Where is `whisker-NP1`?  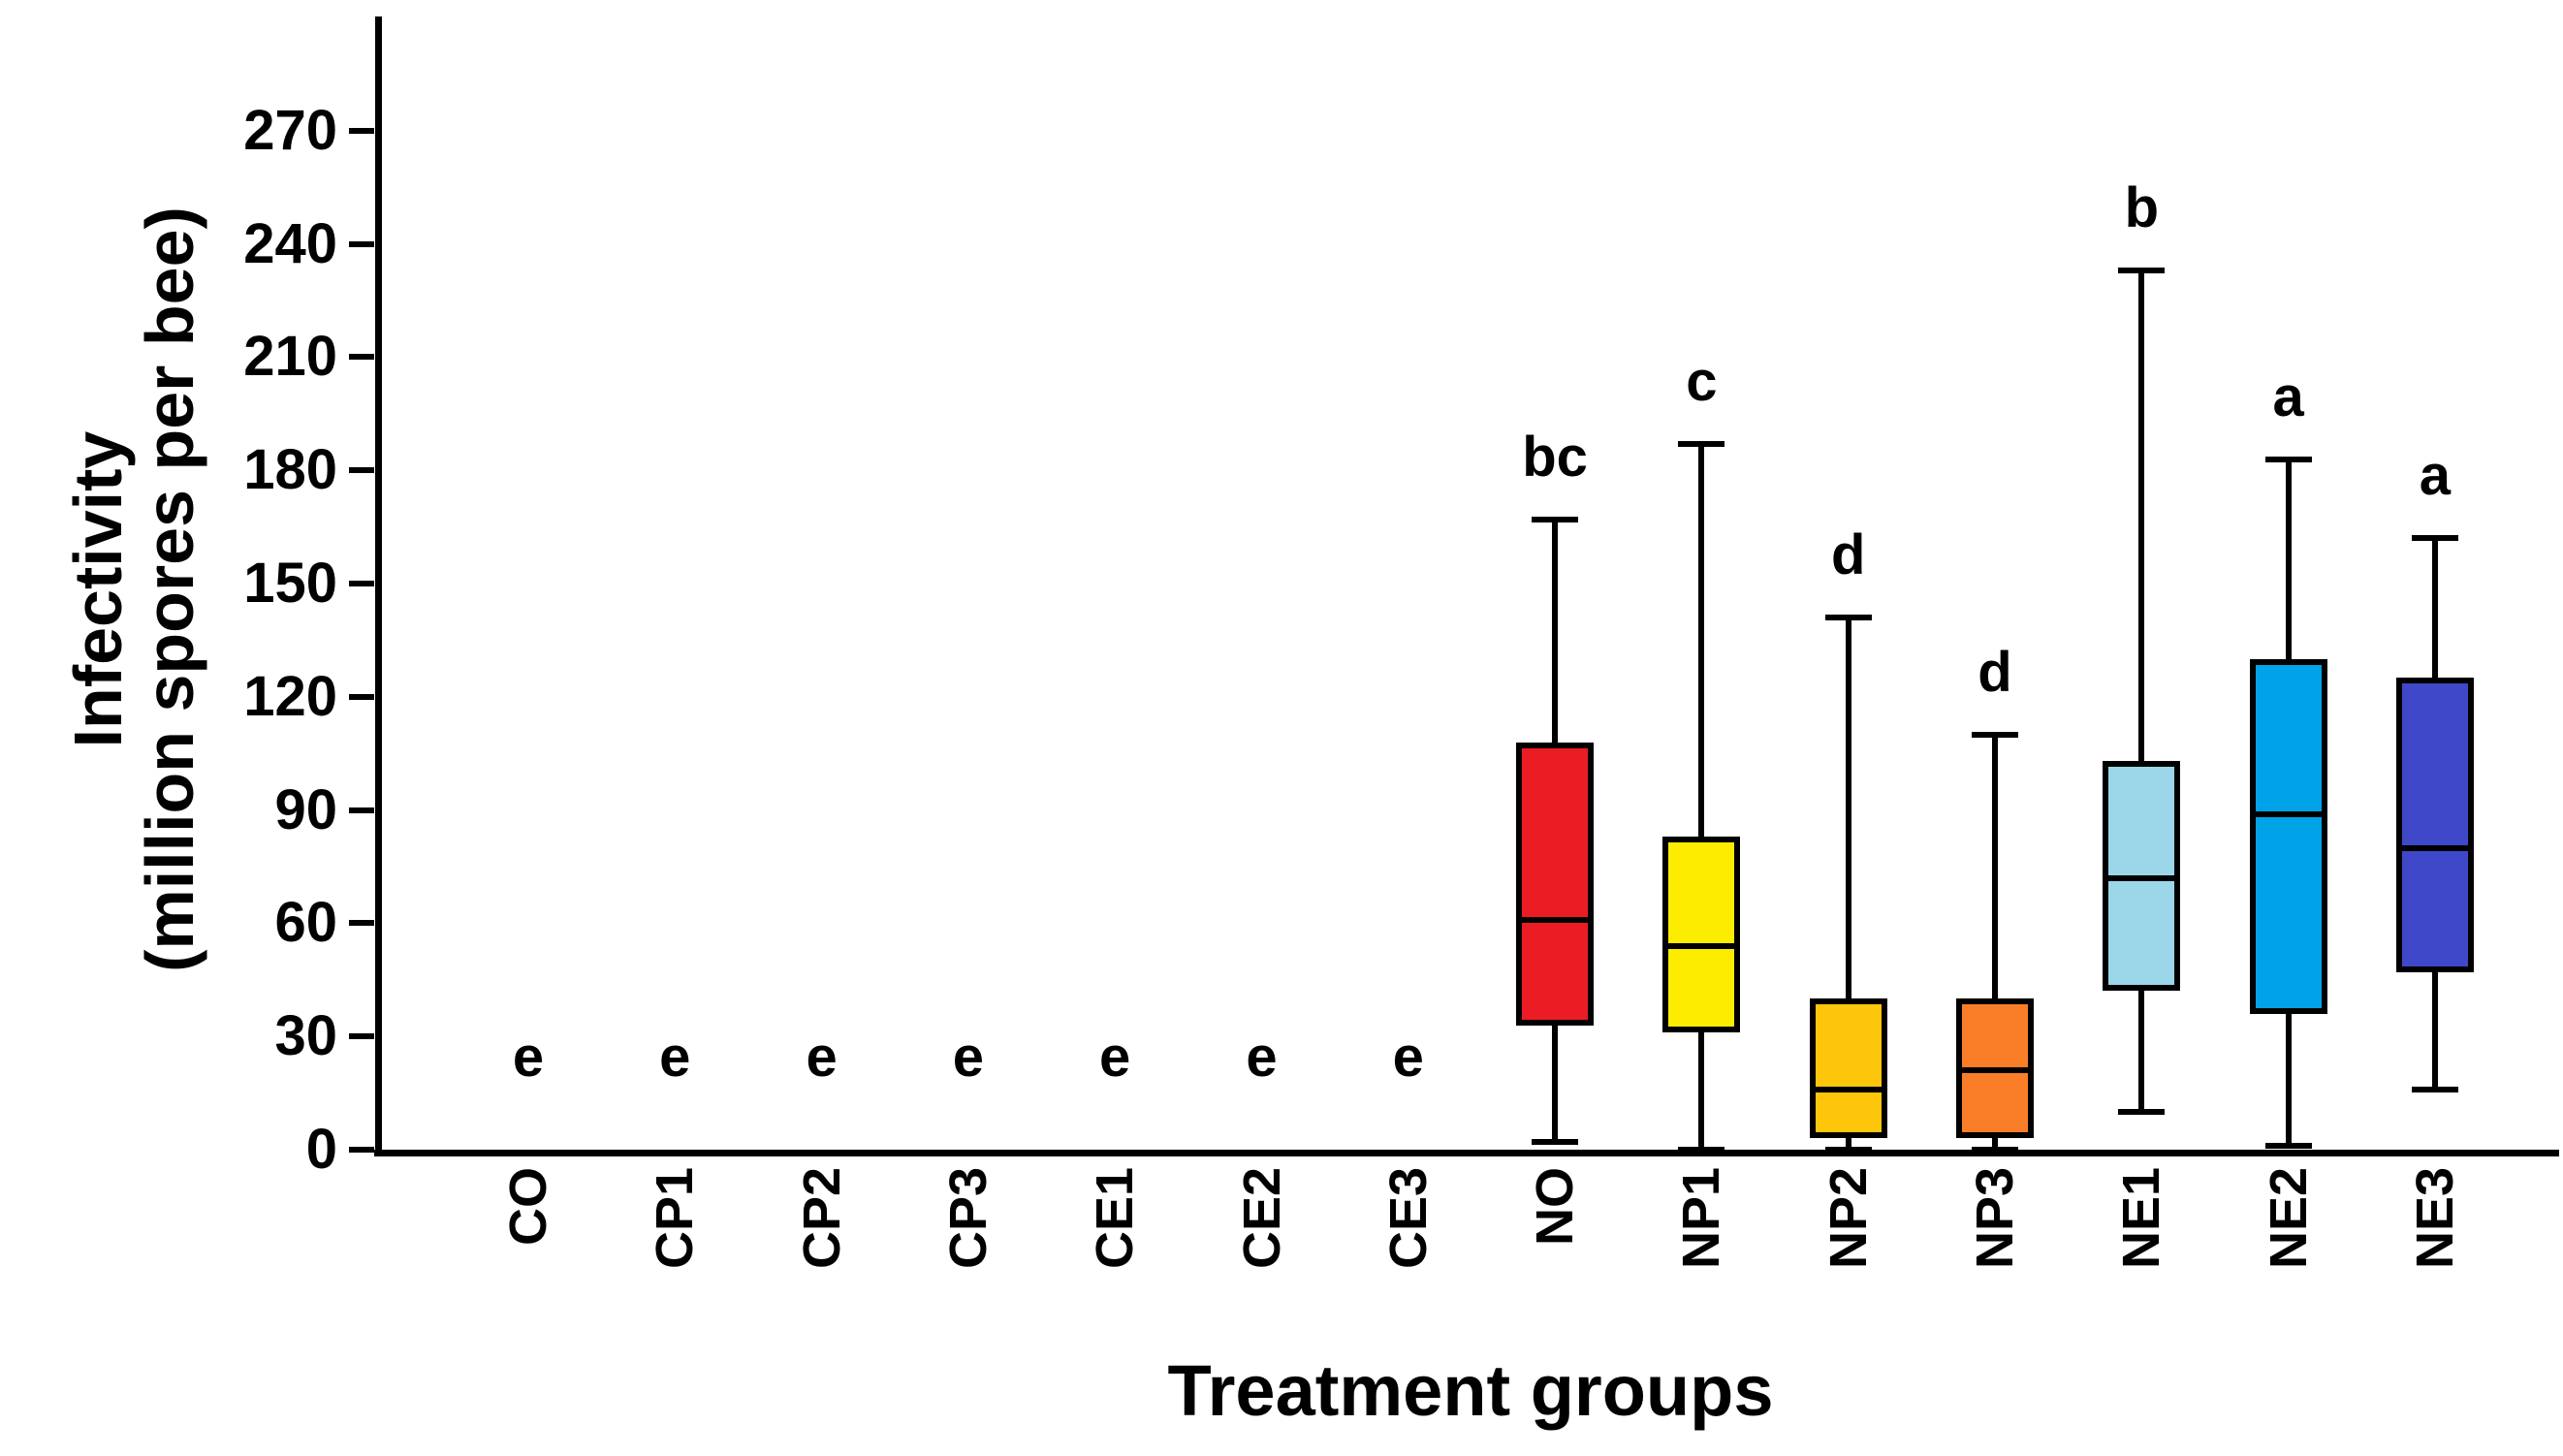
whisker-NP1 is located at coordinates (1701, 797).